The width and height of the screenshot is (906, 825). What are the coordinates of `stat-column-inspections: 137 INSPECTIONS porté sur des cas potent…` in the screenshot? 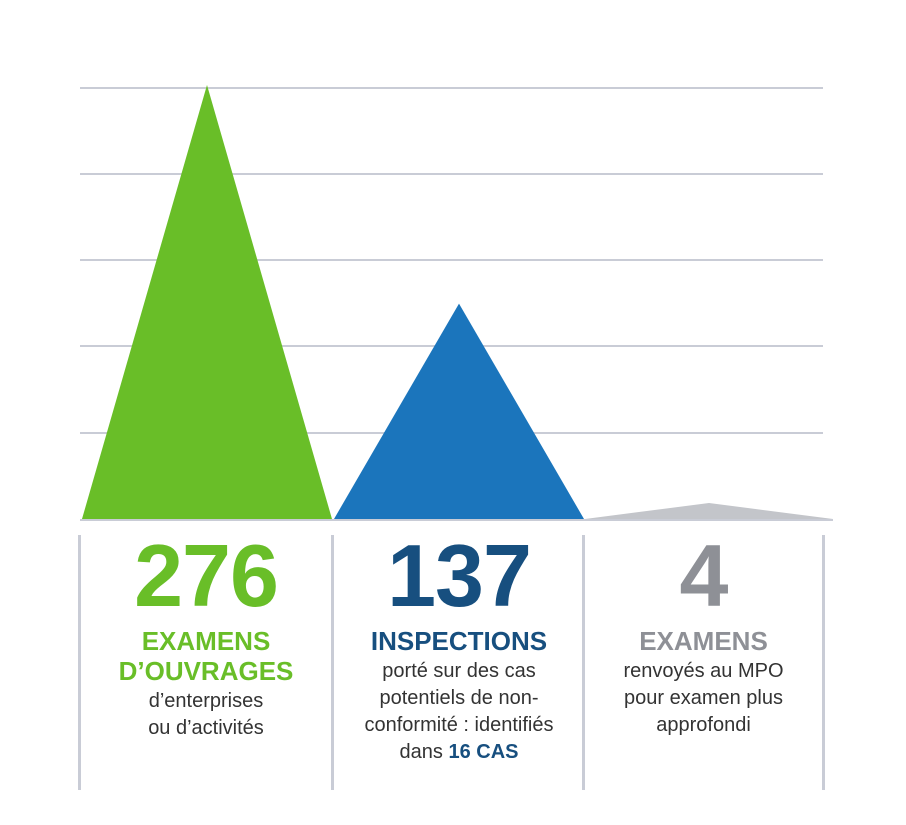 It's located at (459, 648).